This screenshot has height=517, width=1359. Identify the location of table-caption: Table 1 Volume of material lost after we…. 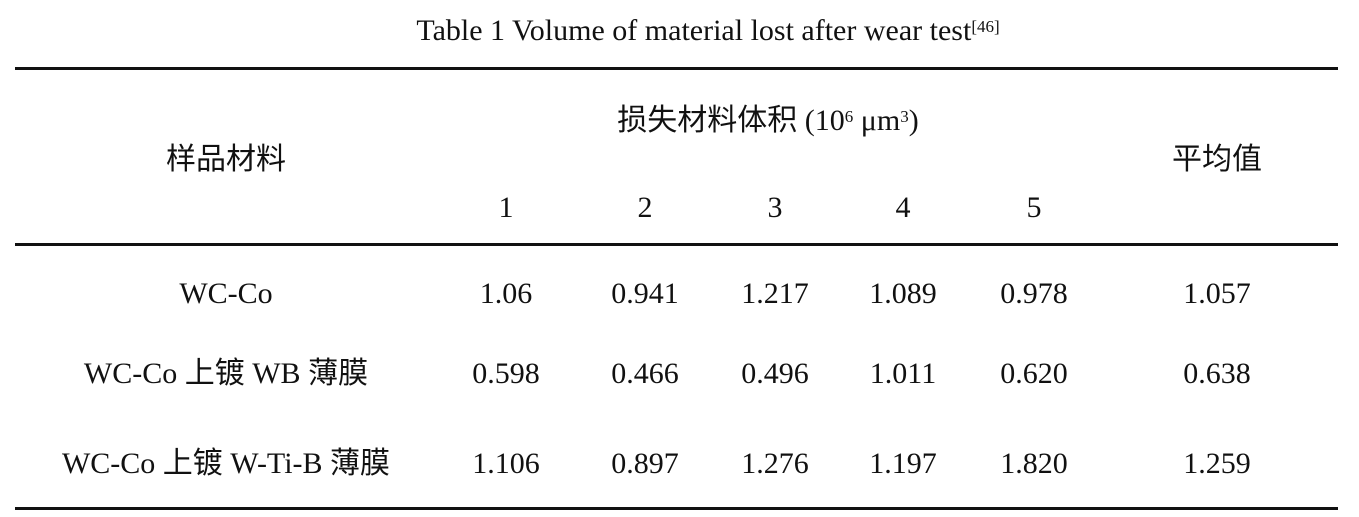
(707, 31).